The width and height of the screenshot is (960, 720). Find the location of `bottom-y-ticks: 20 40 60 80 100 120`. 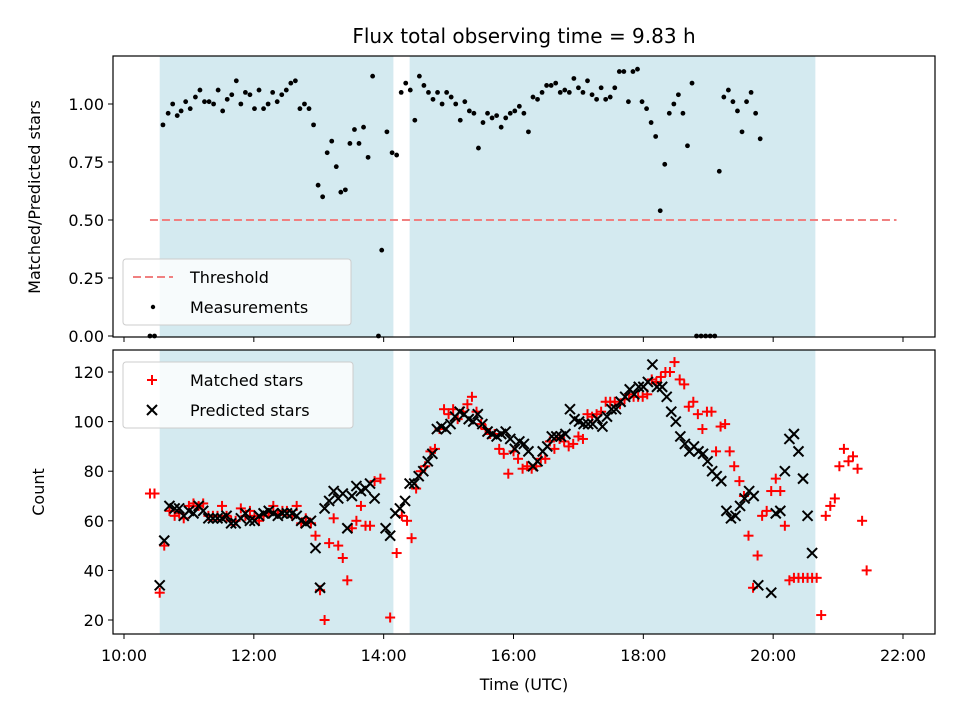

bottom-y-ticks: 20 40 60 80 100 120 is located at coordinates (93, 496).